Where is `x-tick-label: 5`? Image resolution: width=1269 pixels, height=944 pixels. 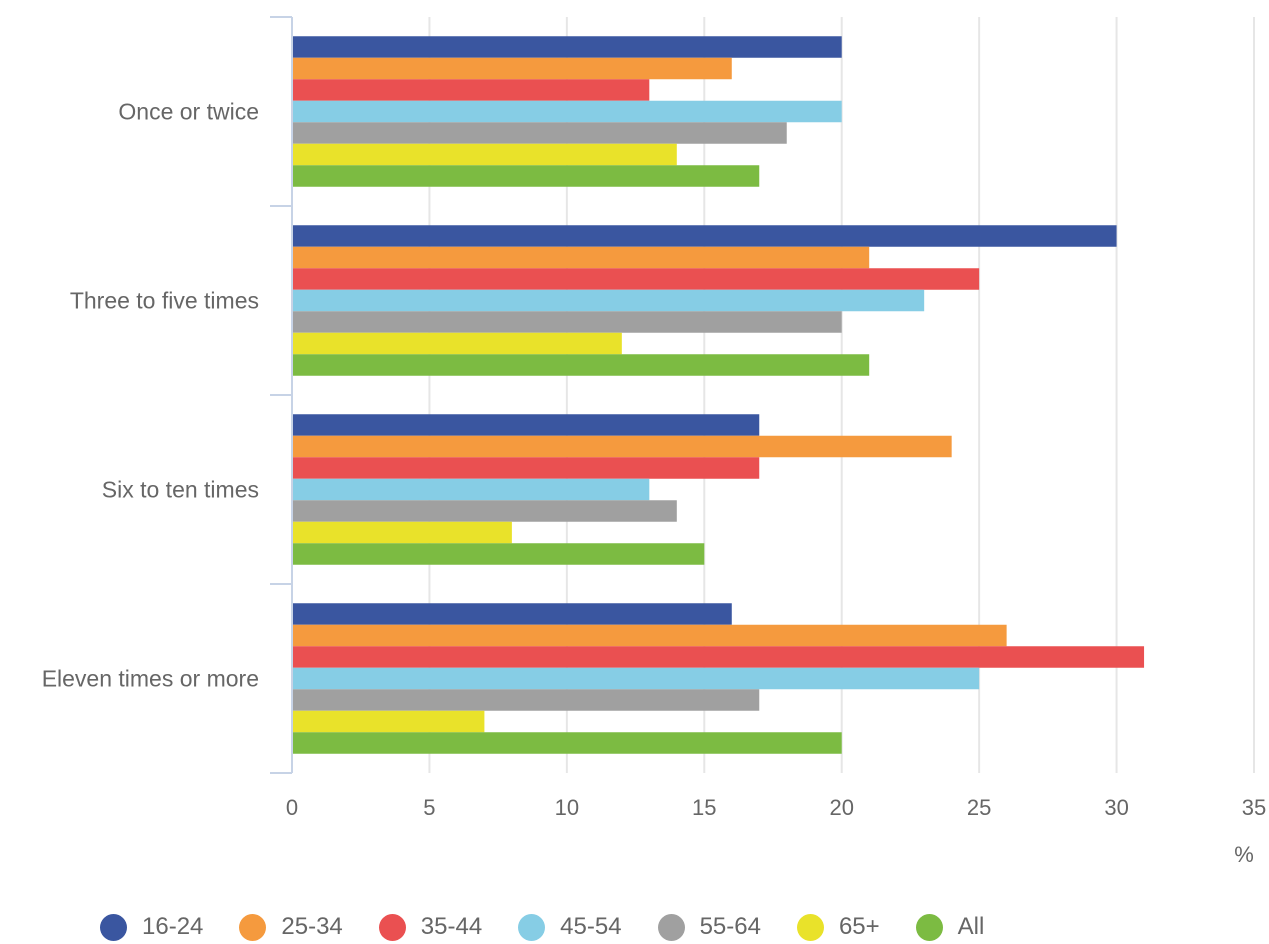 x-tick-label: 5 is located at coordinates (429, 807).